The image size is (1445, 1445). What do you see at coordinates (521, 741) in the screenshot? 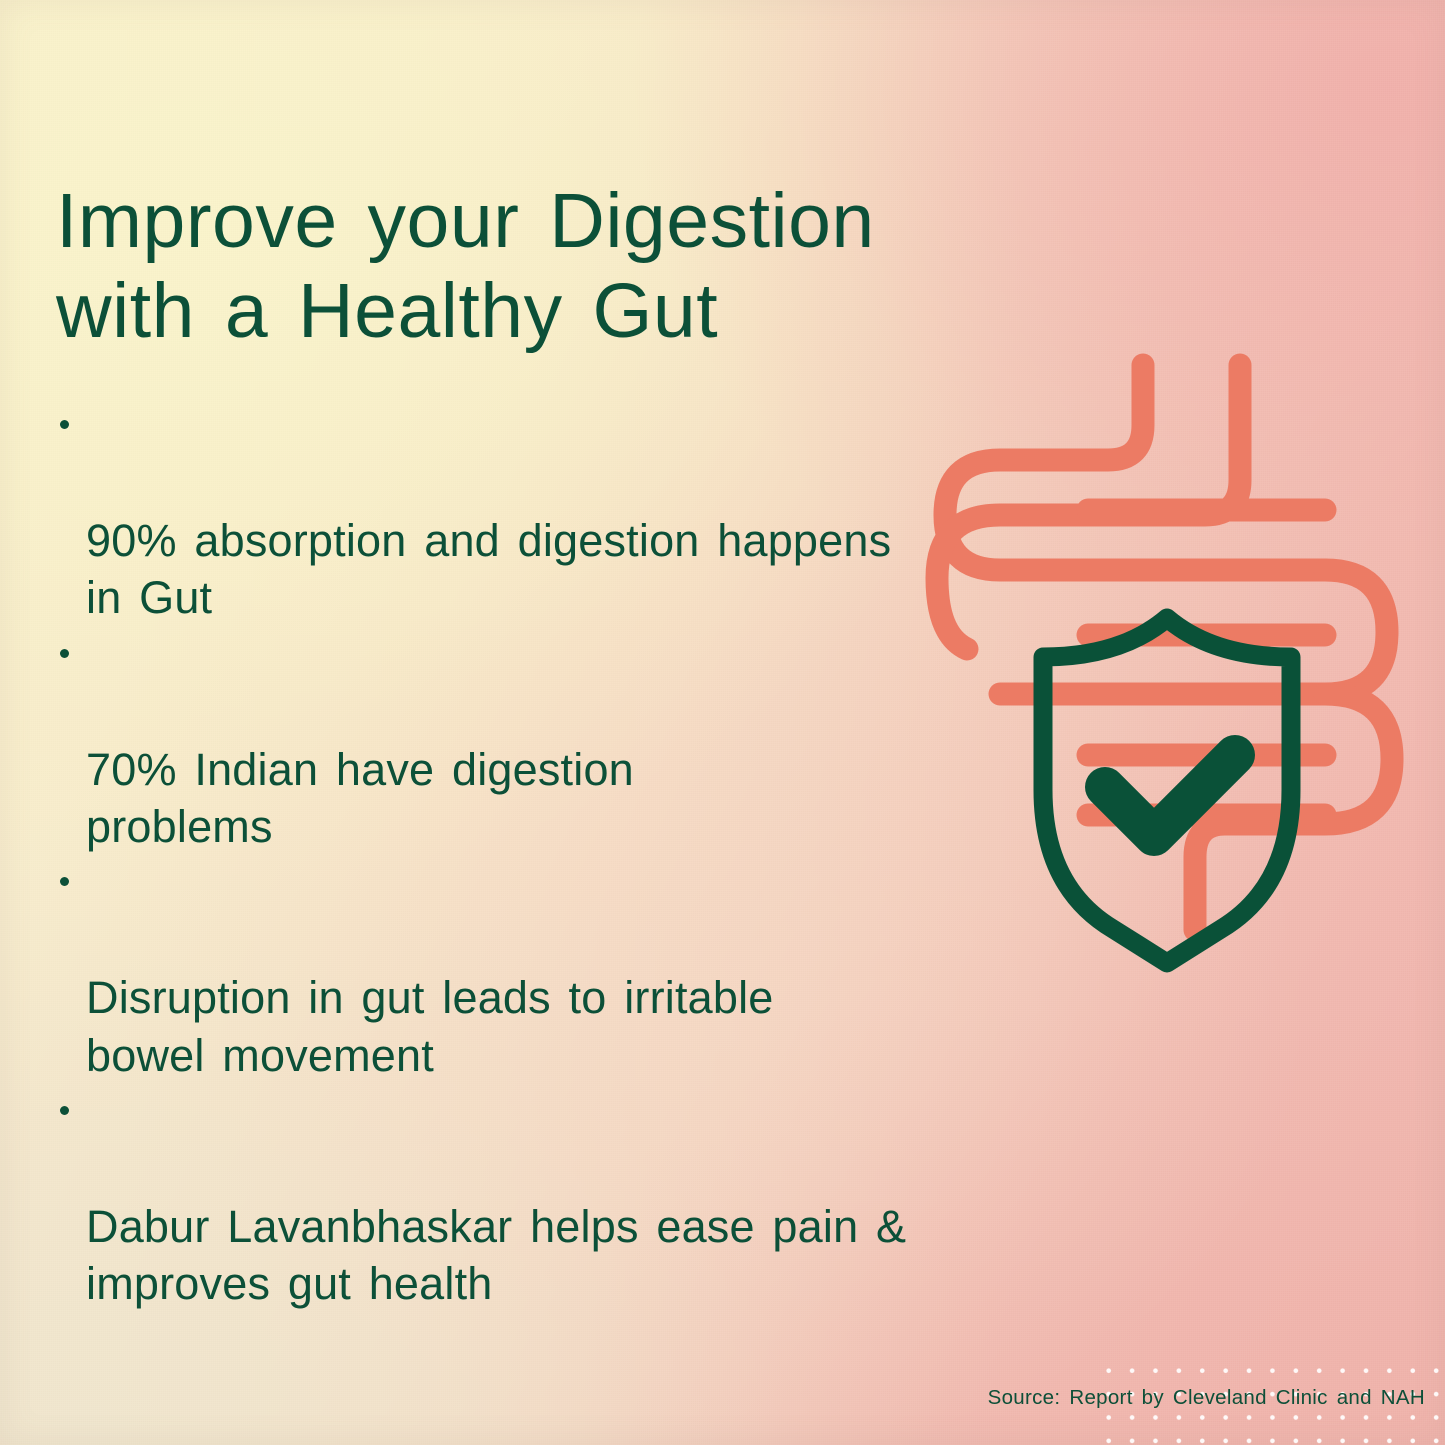
I see `list-item: 70% Indian have digestion problems` at bounding box center [521, 741].